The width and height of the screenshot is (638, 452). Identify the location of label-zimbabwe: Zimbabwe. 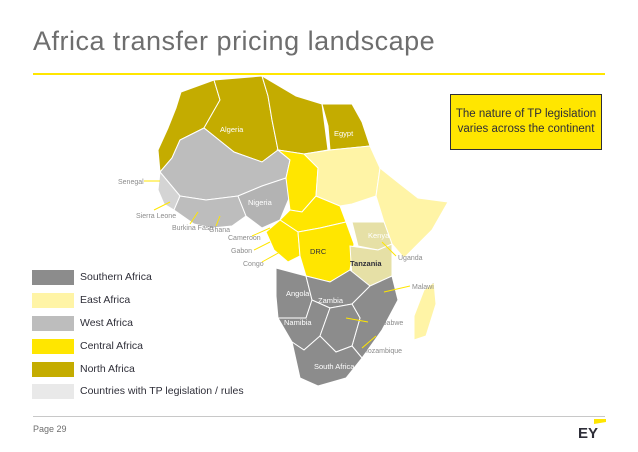
(387, 323).